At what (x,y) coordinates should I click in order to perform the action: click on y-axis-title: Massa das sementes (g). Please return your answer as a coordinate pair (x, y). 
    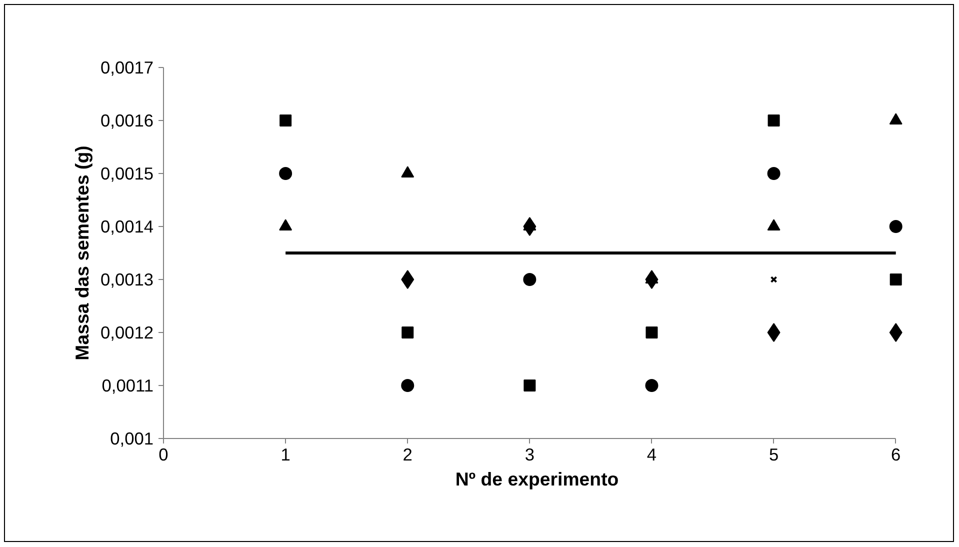
    Looking at the image, I should click on (82, 253).